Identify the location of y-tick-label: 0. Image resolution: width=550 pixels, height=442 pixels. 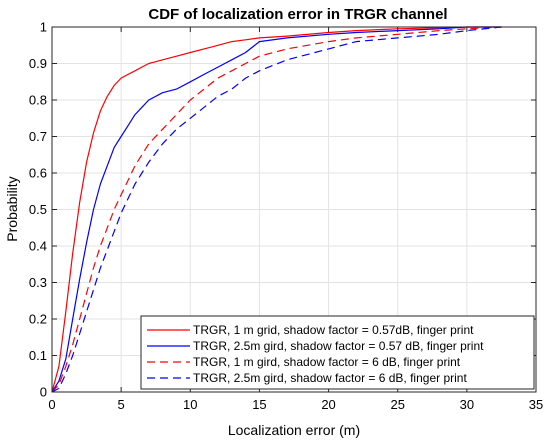
(43, 392).